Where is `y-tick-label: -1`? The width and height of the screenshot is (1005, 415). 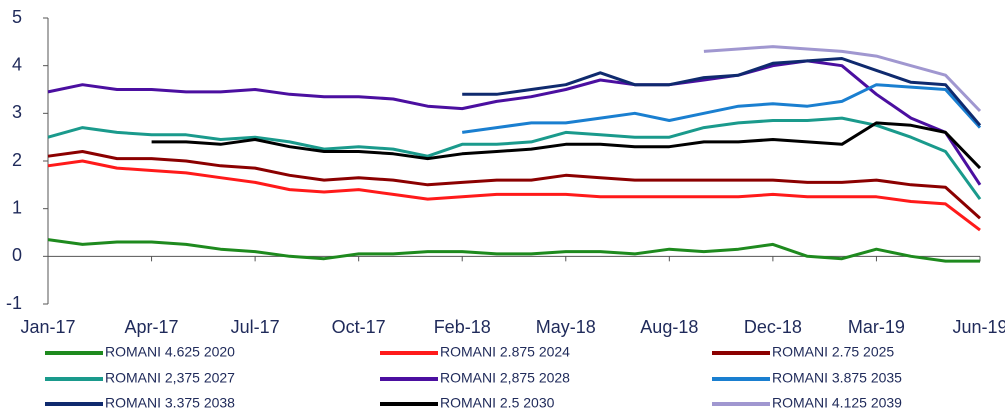 y-tick-label: -1 is located at coordinates (14, 303).